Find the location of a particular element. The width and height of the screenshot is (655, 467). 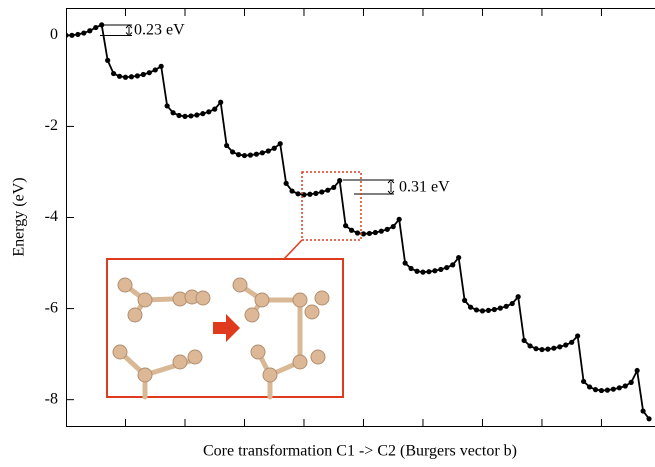

y-tick-label: -8 is located at coordinates (51, 398).